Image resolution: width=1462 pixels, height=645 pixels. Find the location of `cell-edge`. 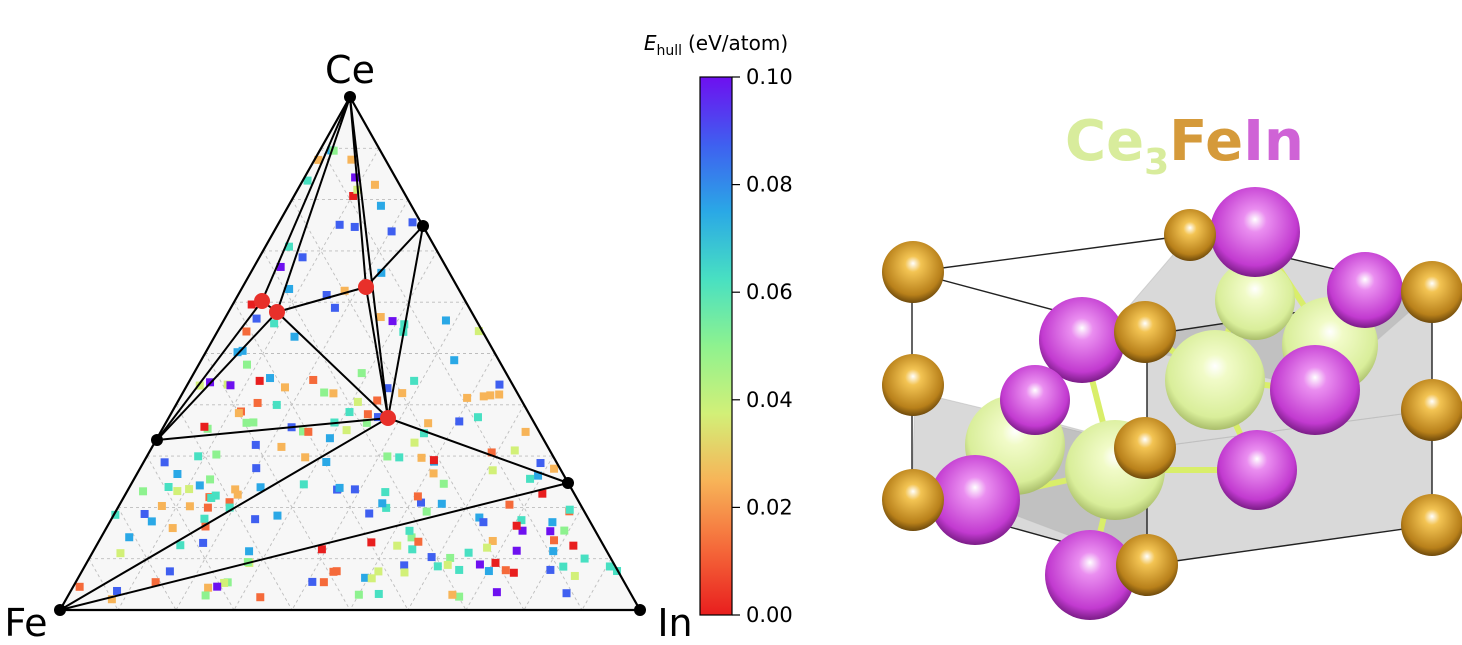

cell-edge is located at coordinates (1051, 253).